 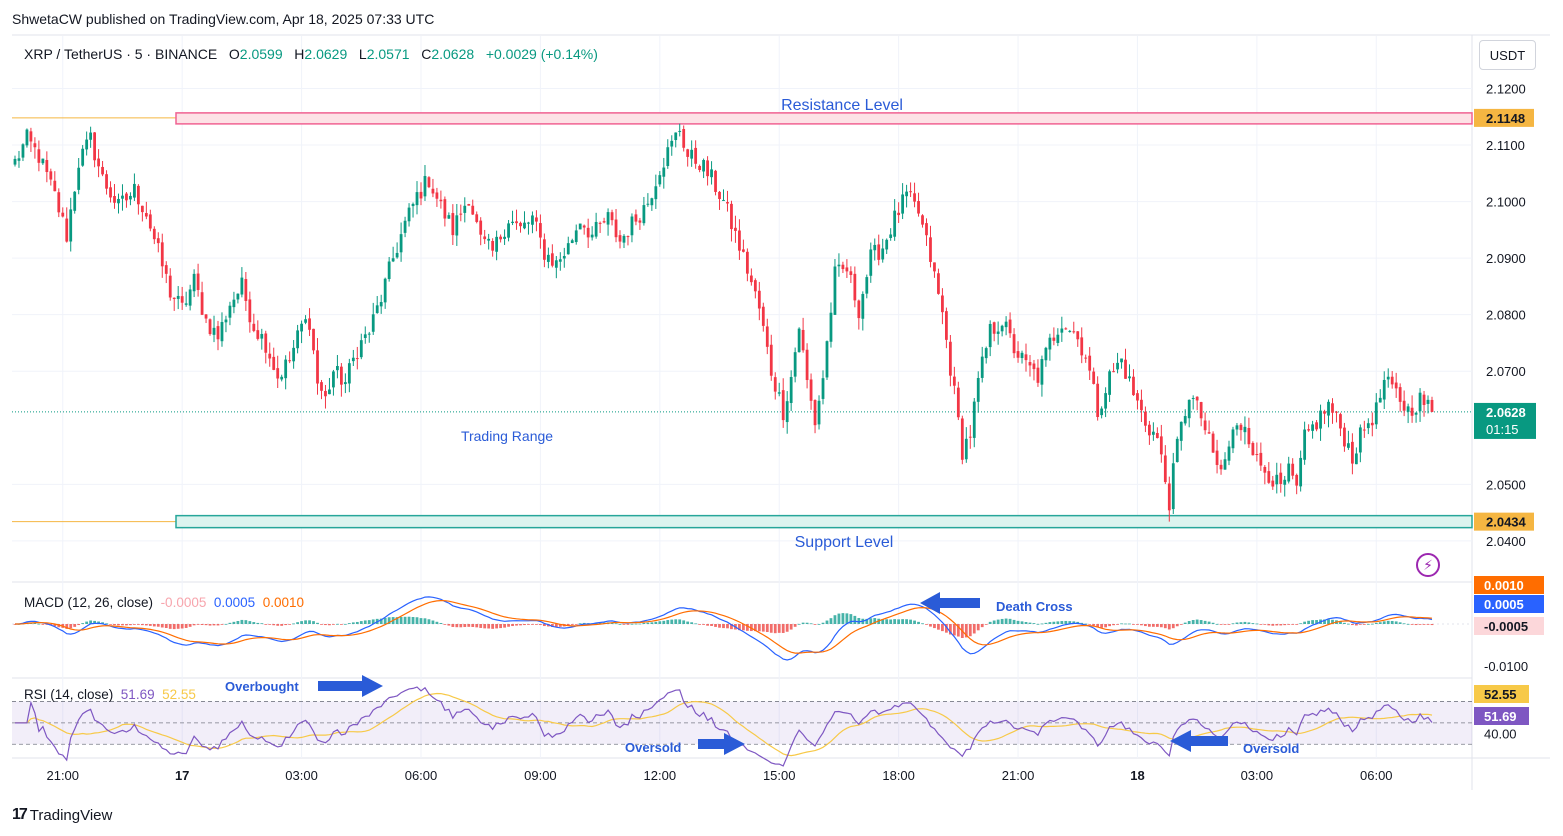 I want to click on support-price-badge: 2.0434, so click(x=1506, y=522).